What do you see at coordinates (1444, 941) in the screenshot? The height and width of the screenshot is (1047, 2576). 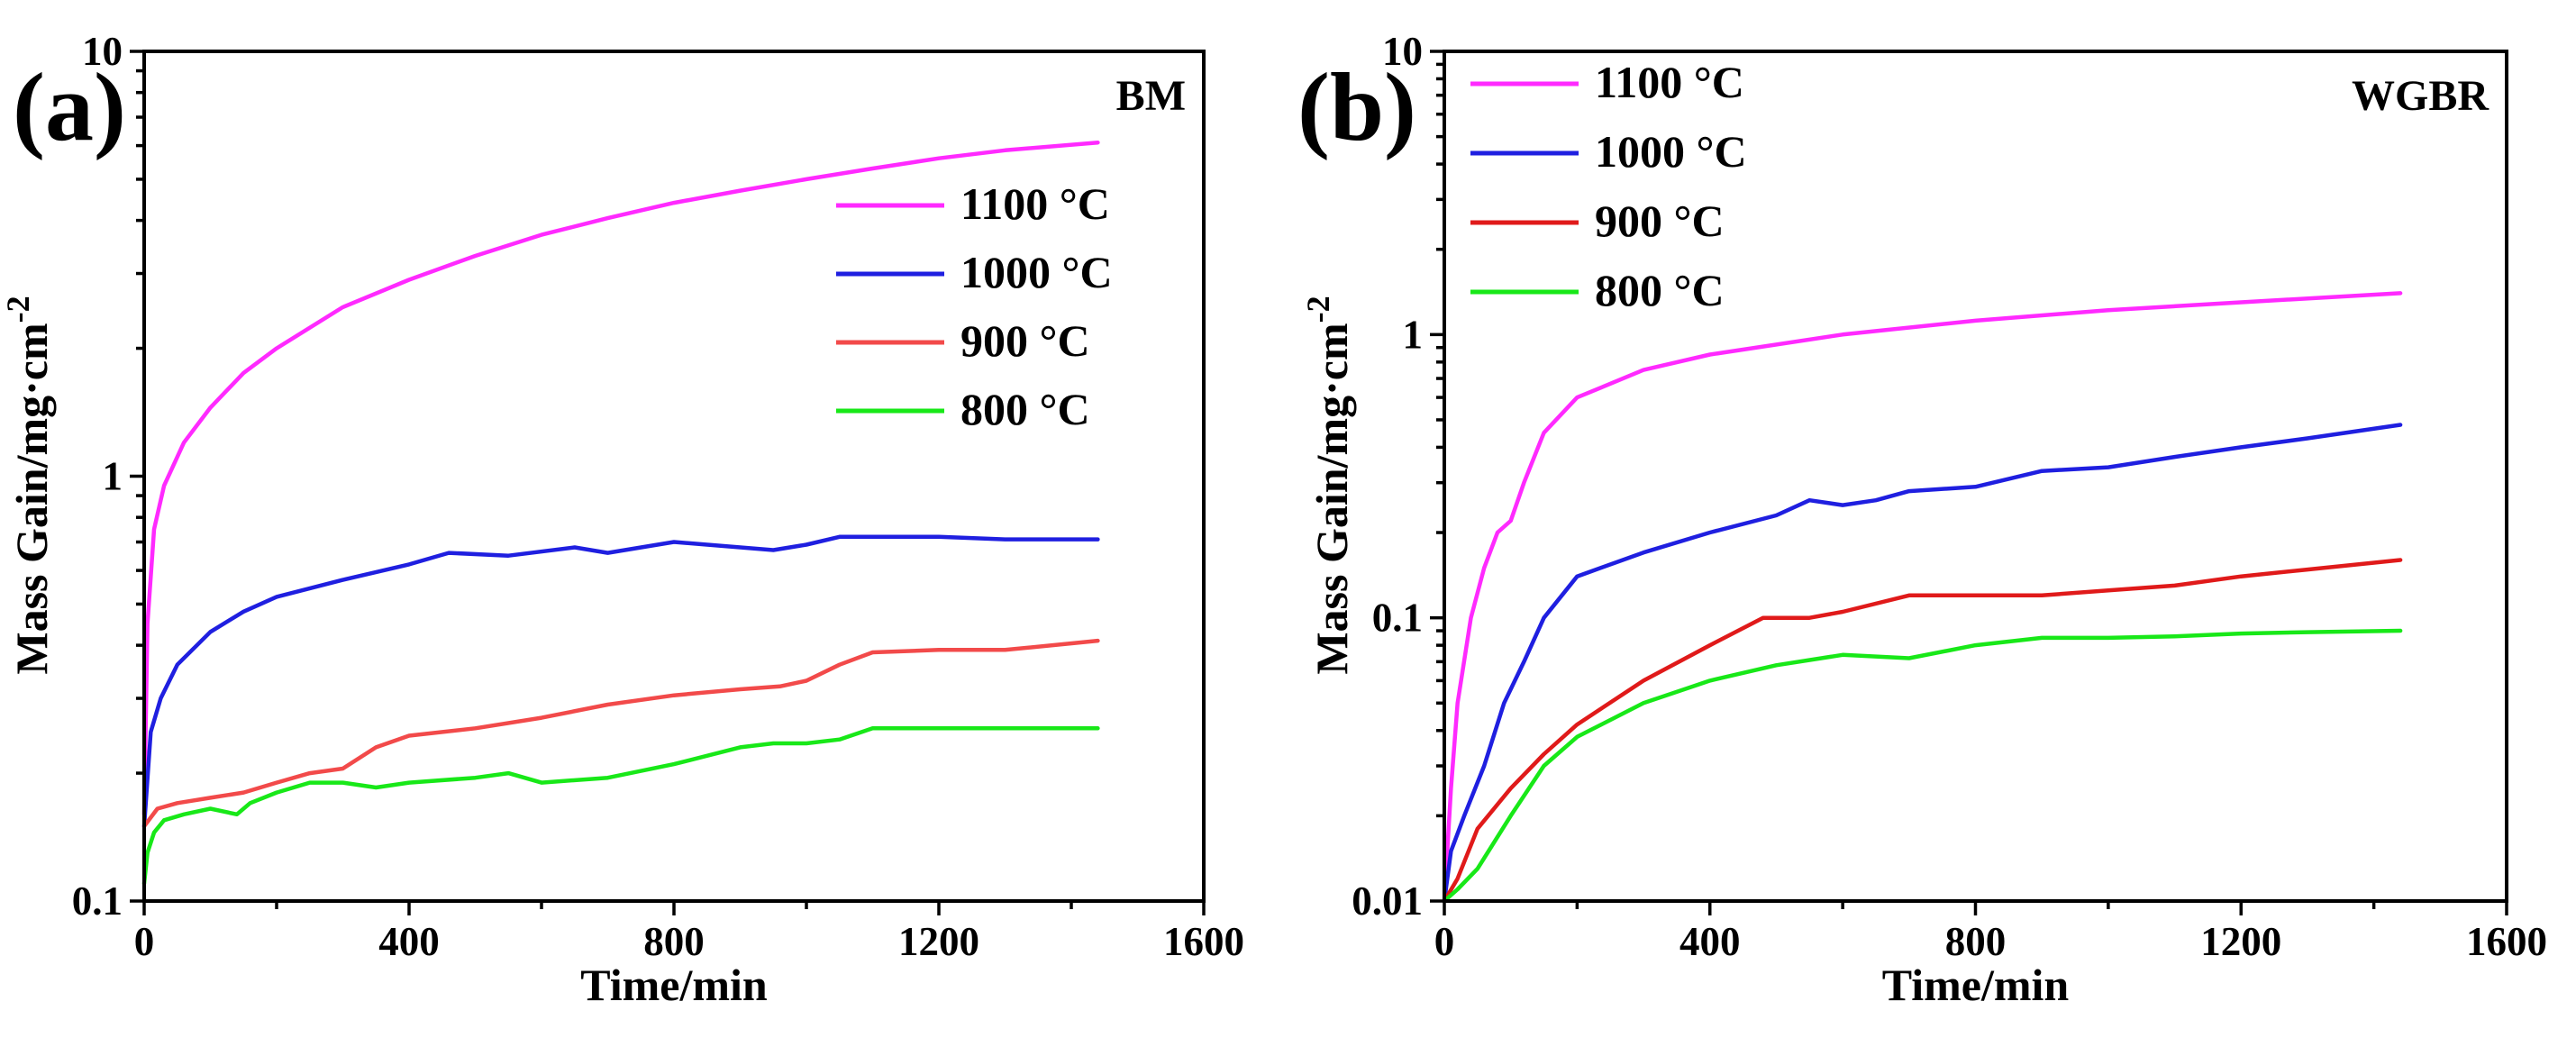 I see `panel-b-x-tick-label: 0` at bounding box center [1444, 941].